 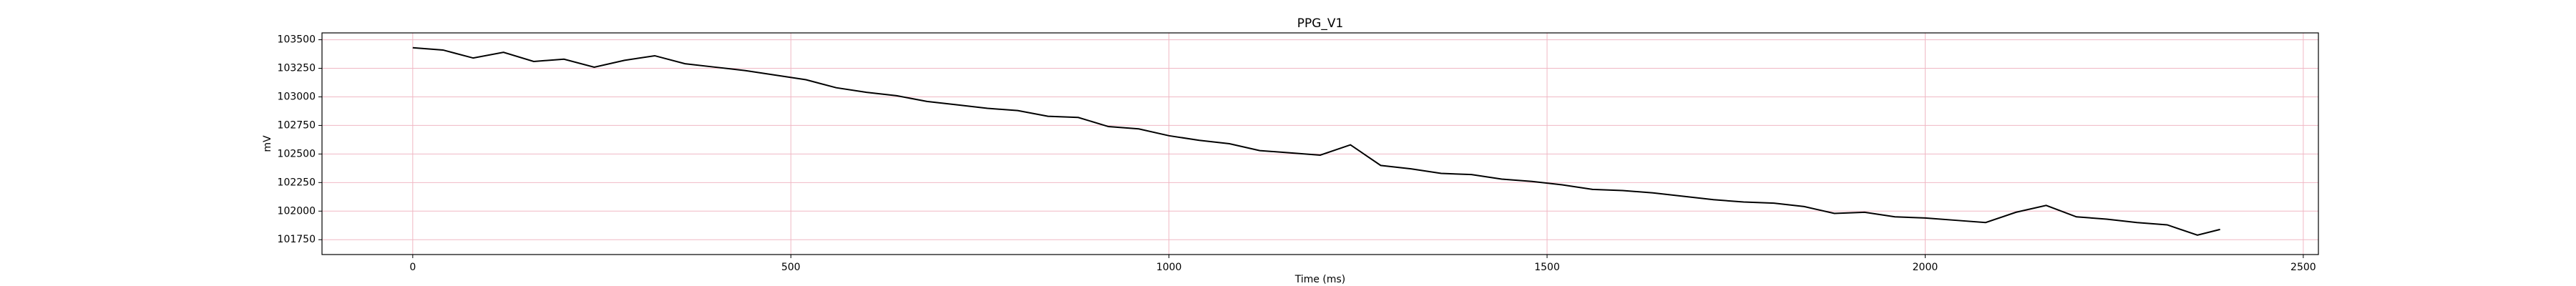 What do you see at coordinates (1320, 279) in the screenshot?
I see `x-axis-label: Time (ms)` at bounding box center [1320, 279].